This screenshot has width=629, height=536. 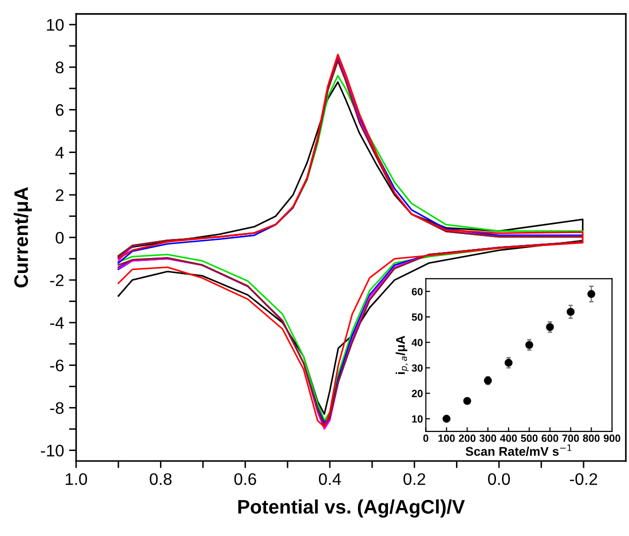 I want to click on y-tick-label: 50, so click(x=417, y=317).